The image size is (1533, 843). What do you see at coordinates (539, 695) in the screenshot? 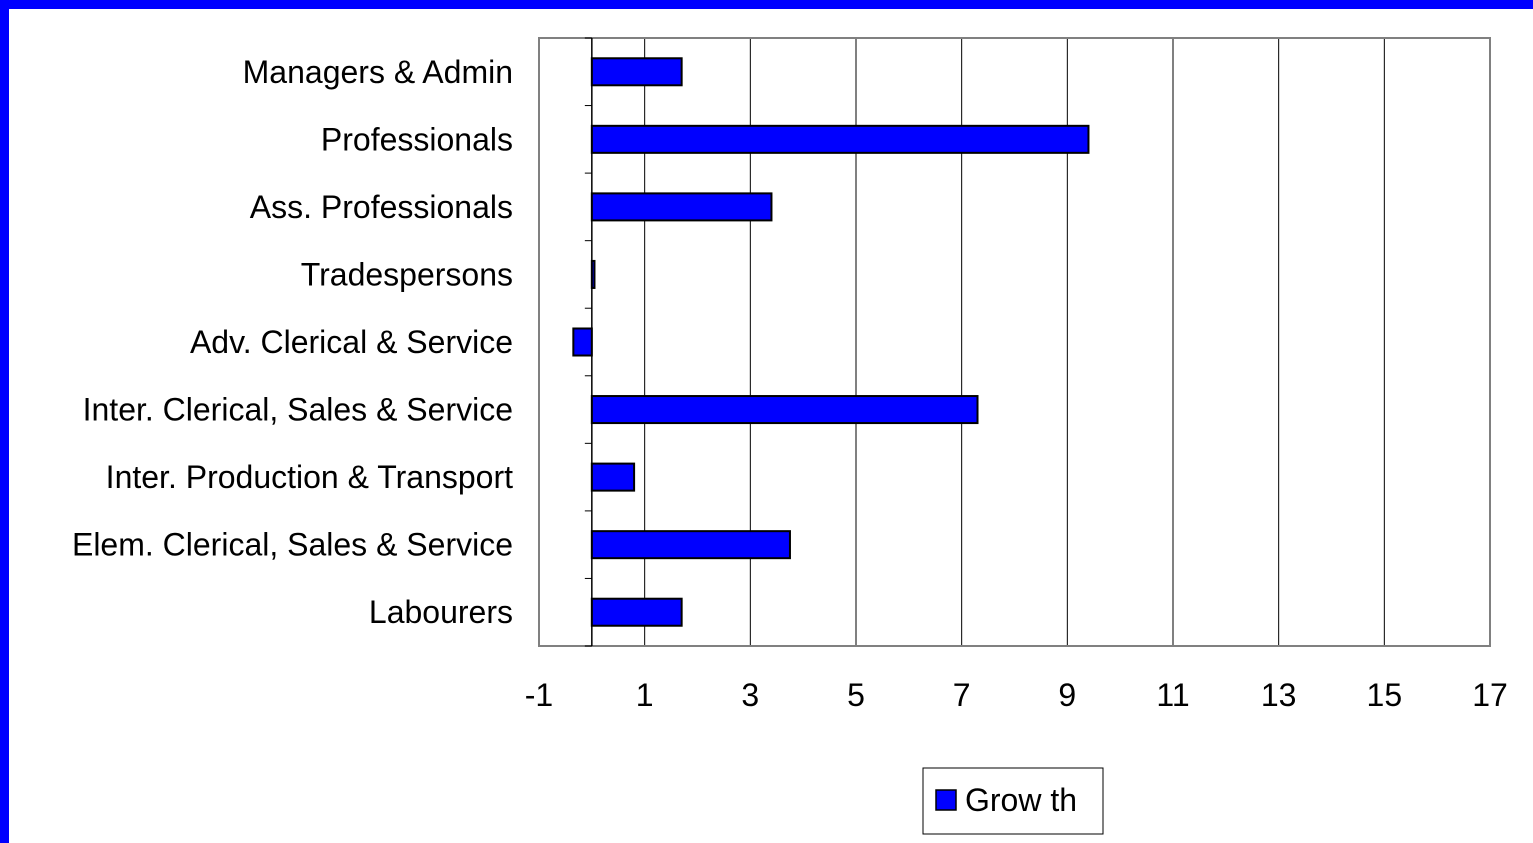
I see `x-tick-label: -1` at bounding box center [539, 695].